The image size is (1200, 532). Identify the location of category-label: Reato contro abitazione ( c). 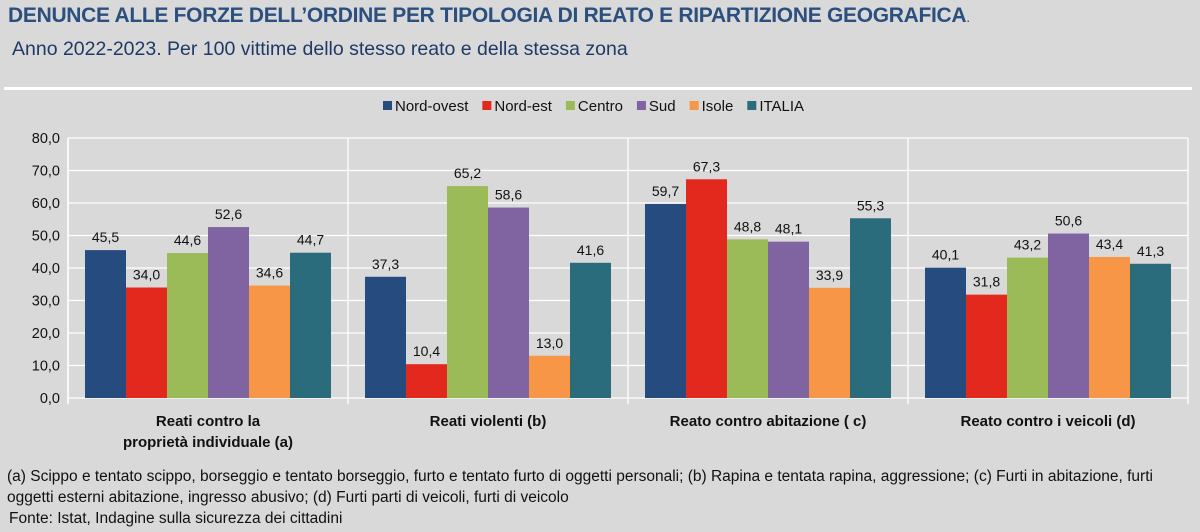
(768, 421).